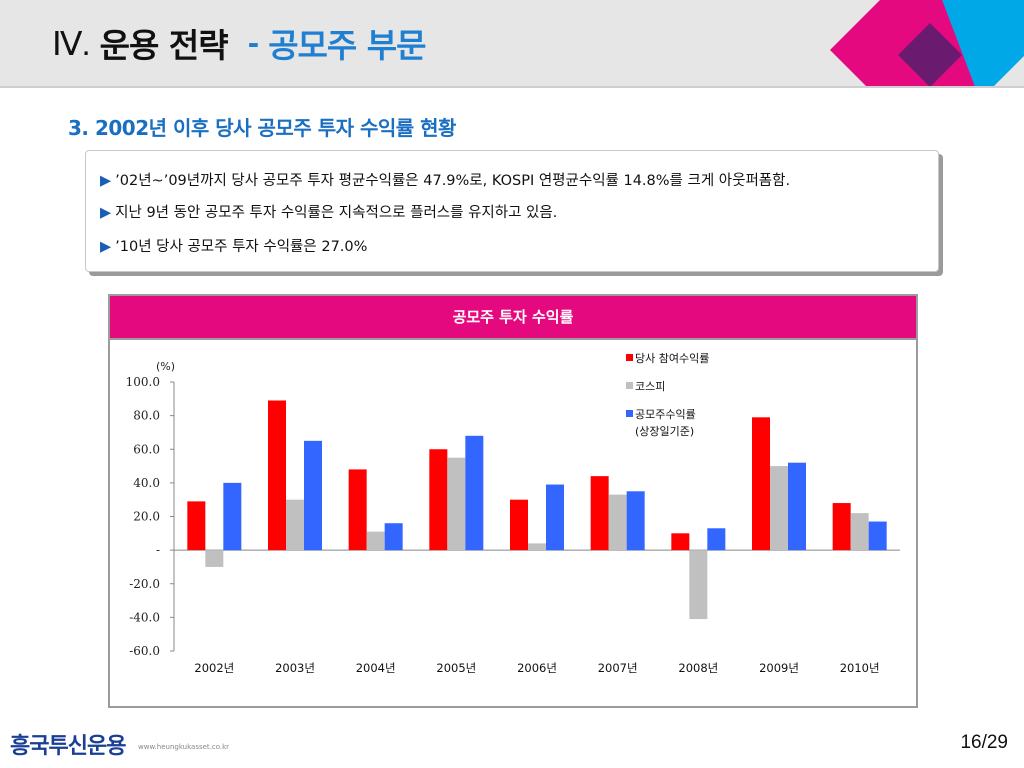 The image size is (1024, 768). I want to click on footer-url: www.heungkukasset.co.kr, so click(184, 747).